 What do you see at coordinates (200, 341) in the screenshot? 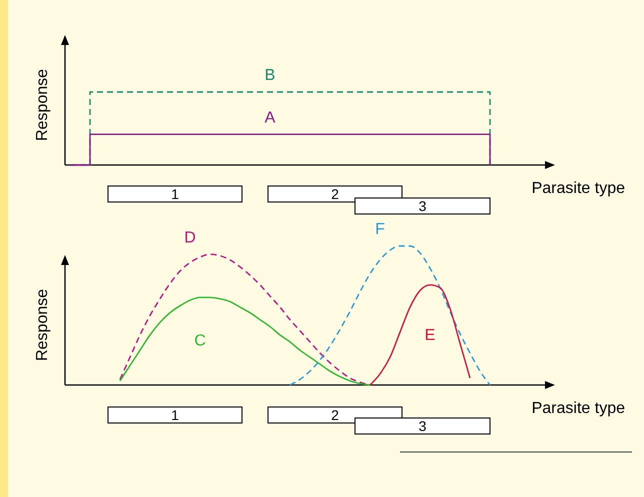
I see `series-label: C` at bounding box center [200, 341].